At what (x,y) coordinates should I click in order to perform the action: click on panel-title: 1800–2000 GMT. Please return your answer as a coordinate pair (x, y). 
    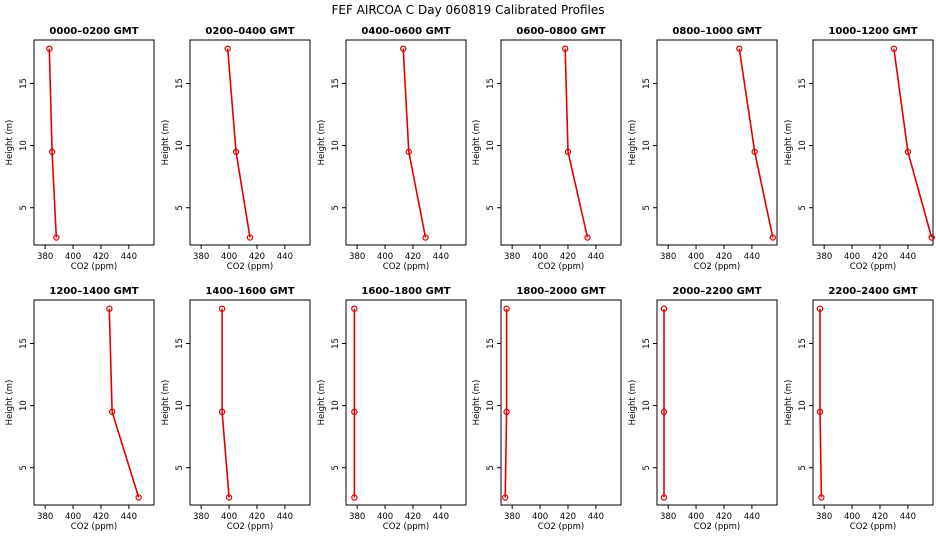
    Looking at the image, I should click on (560, 291).